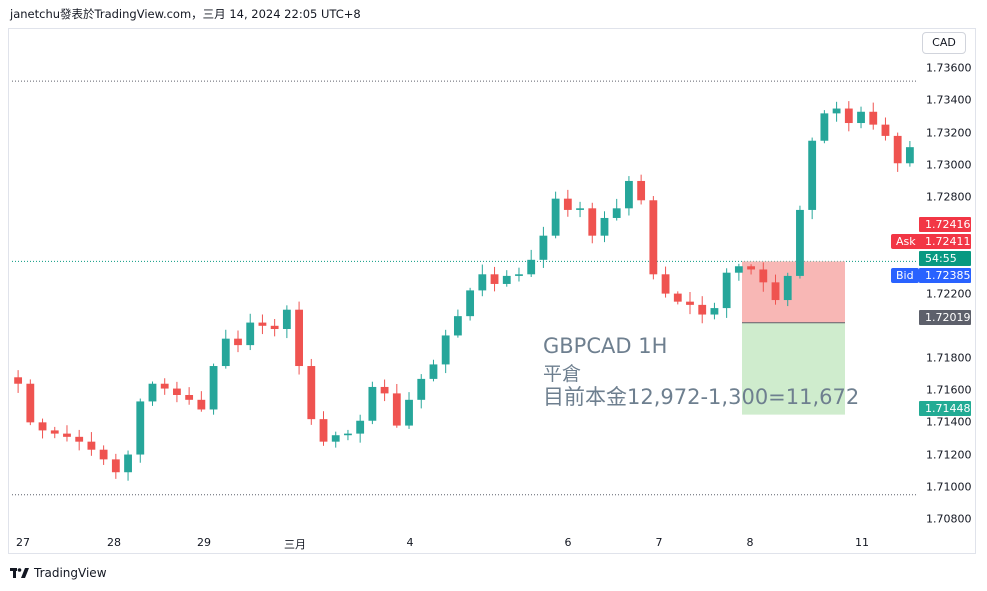  Describe the element at coordinates (944, 43) in the screenshot. I see `currency-button: CAD` at that location.